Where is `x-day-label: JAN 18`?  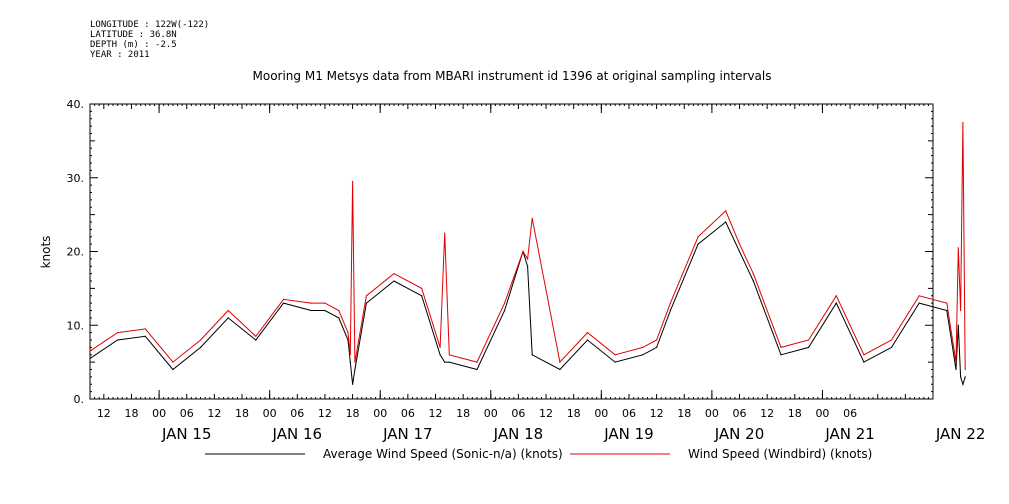 x-day-label: JAN 18 is located at coordinates (518, 434).